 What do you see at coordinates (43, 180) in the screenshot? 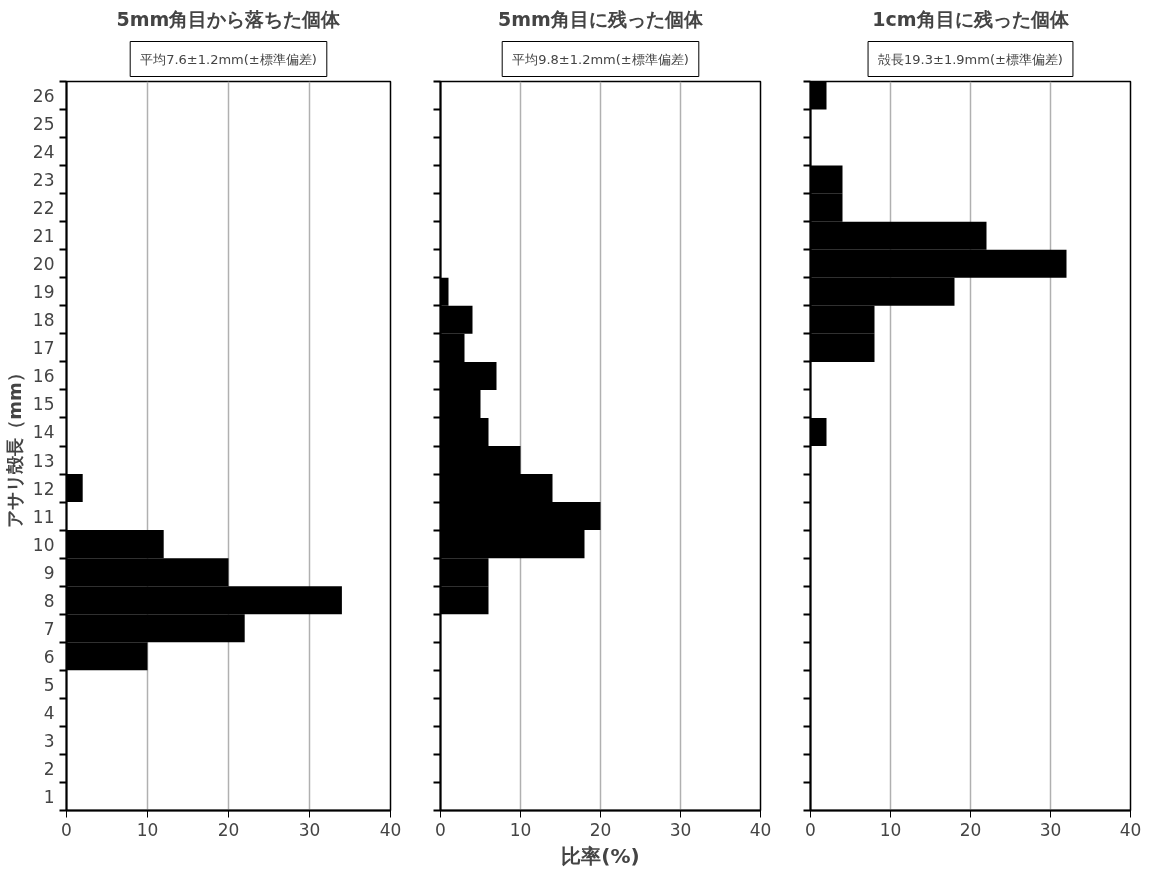
I see `y-tick-label: 23` at bounding box center [43, 180].